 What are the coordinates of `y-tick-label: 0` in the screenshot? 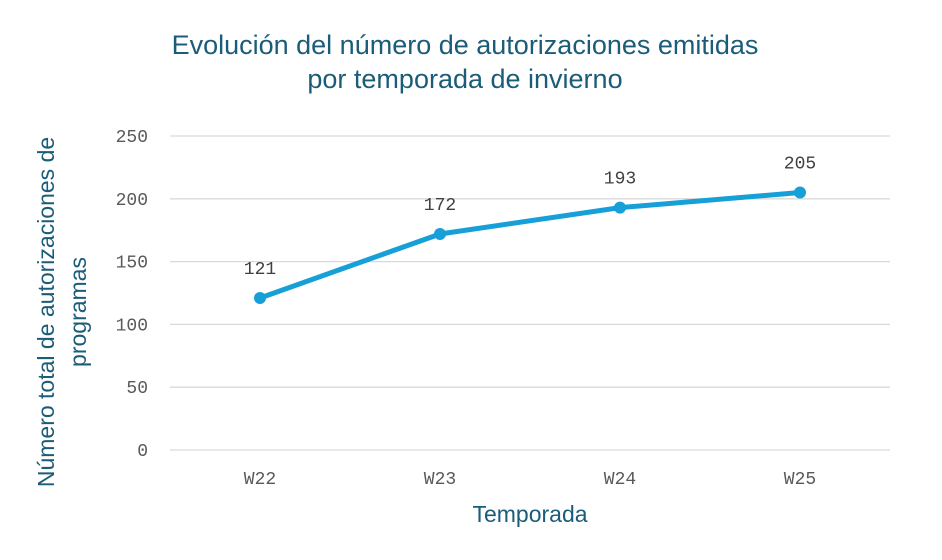 It's located at (142, 452).